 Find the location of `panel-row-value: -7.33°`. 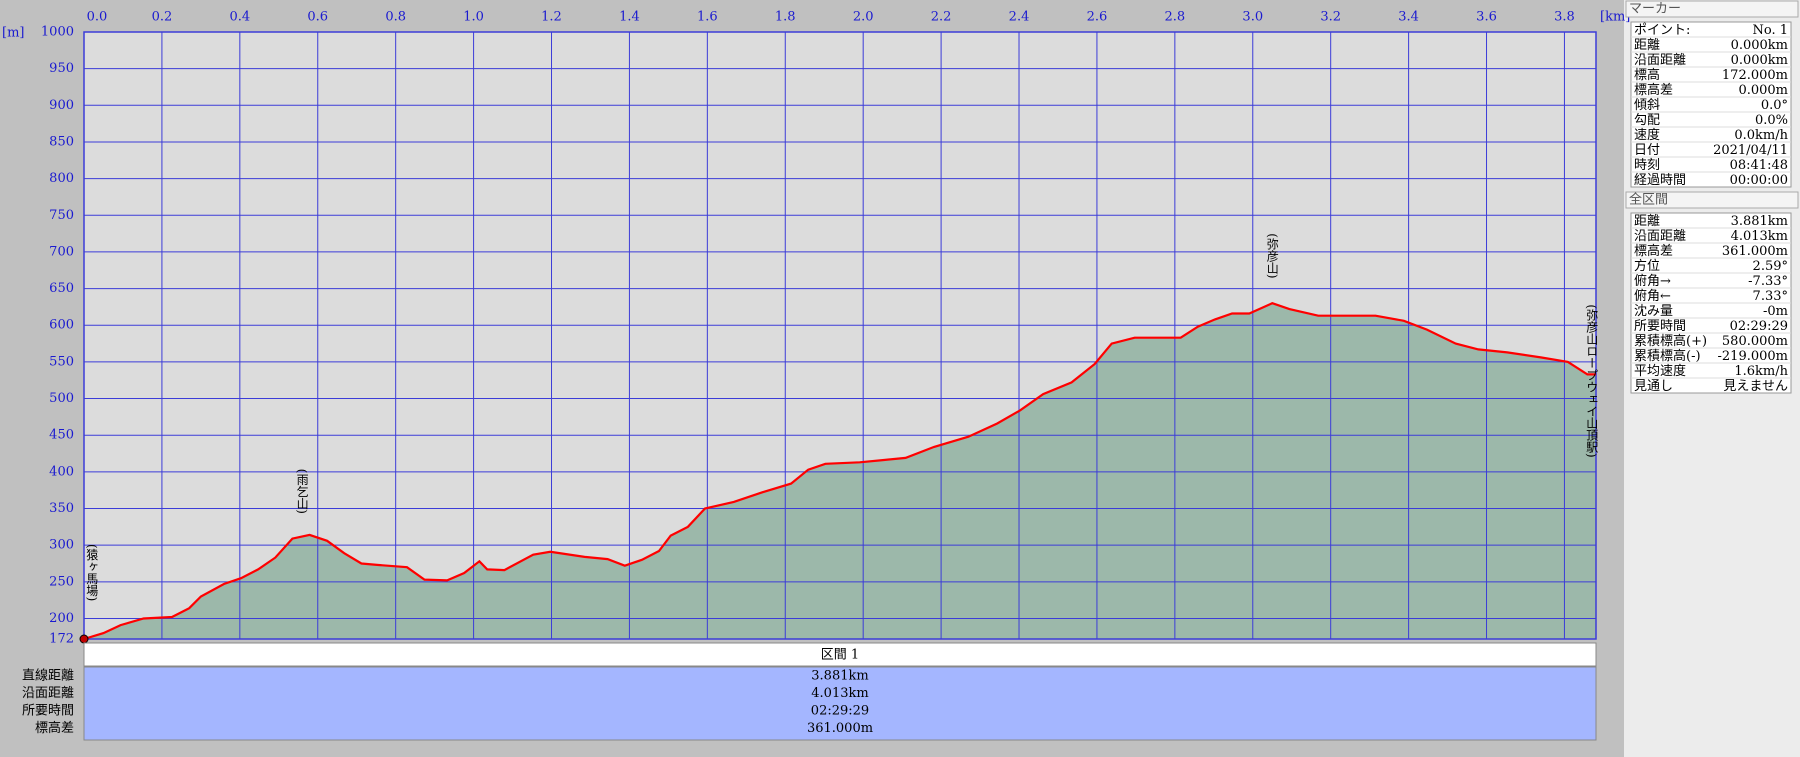

panel-row-value: -7.33° is located at coordinates (1768, 281).